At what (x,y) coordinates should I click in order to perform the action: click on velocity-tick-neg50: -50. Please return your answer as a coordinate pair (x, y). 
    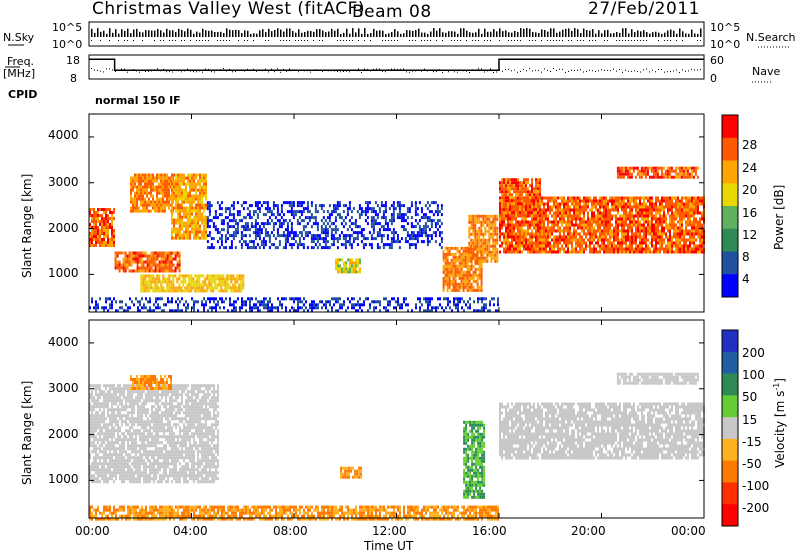
    Looking at the image, I should click on (752, 464).